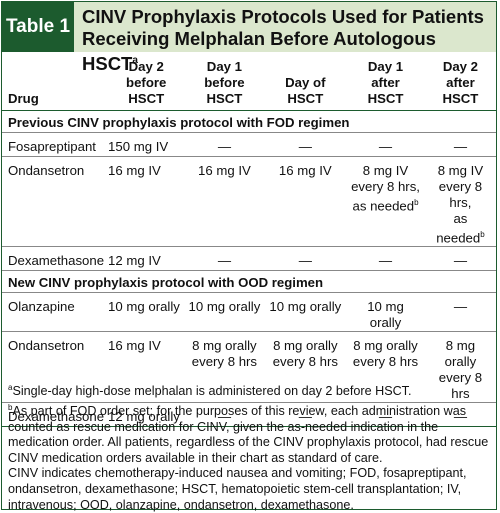  What do you see at coordinates (23, 98) in the screenshot?
I see `col-drug: Drug` at bounding box center [23, 98].